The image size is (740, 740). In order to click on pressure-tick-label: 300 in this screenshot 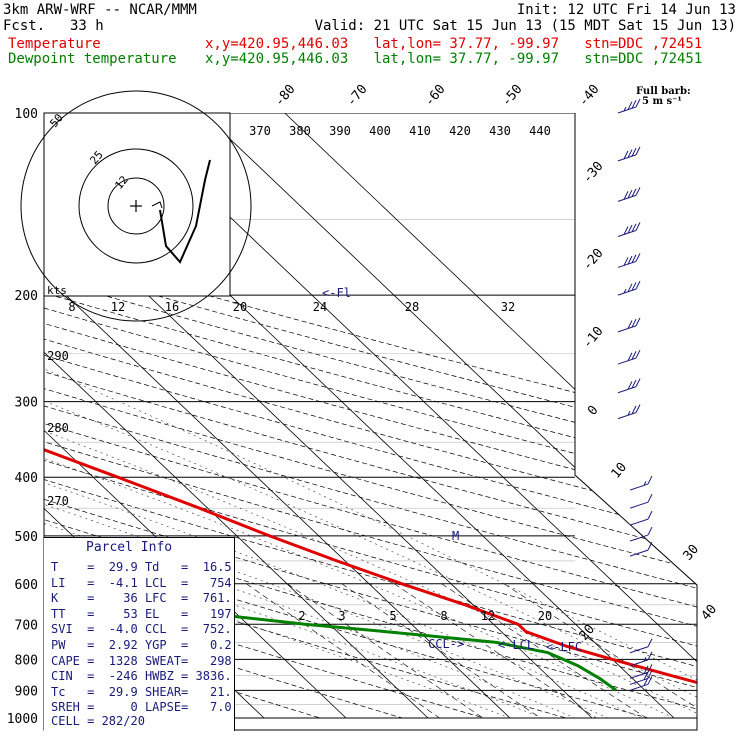, I will do `click(26, 403)`.